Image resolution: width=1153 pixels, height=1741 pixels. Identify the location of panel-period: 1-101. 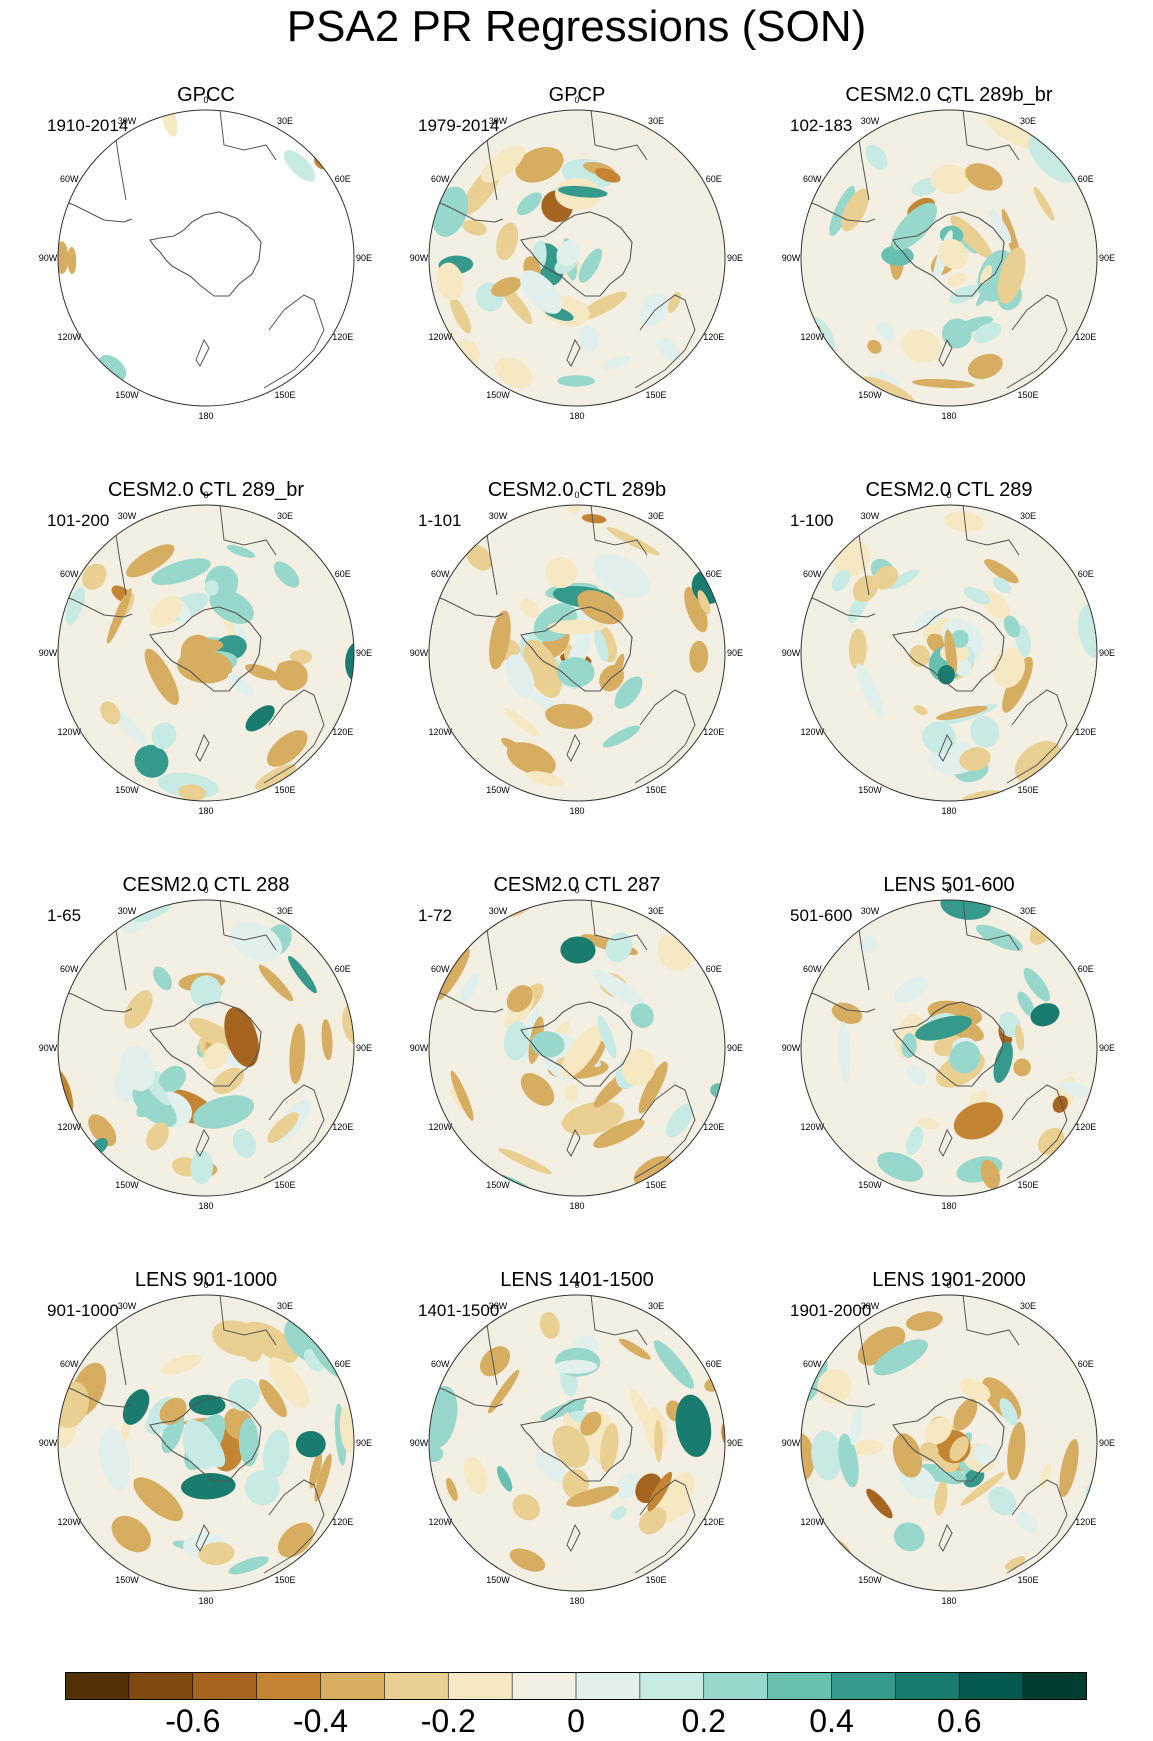
(440, 520).